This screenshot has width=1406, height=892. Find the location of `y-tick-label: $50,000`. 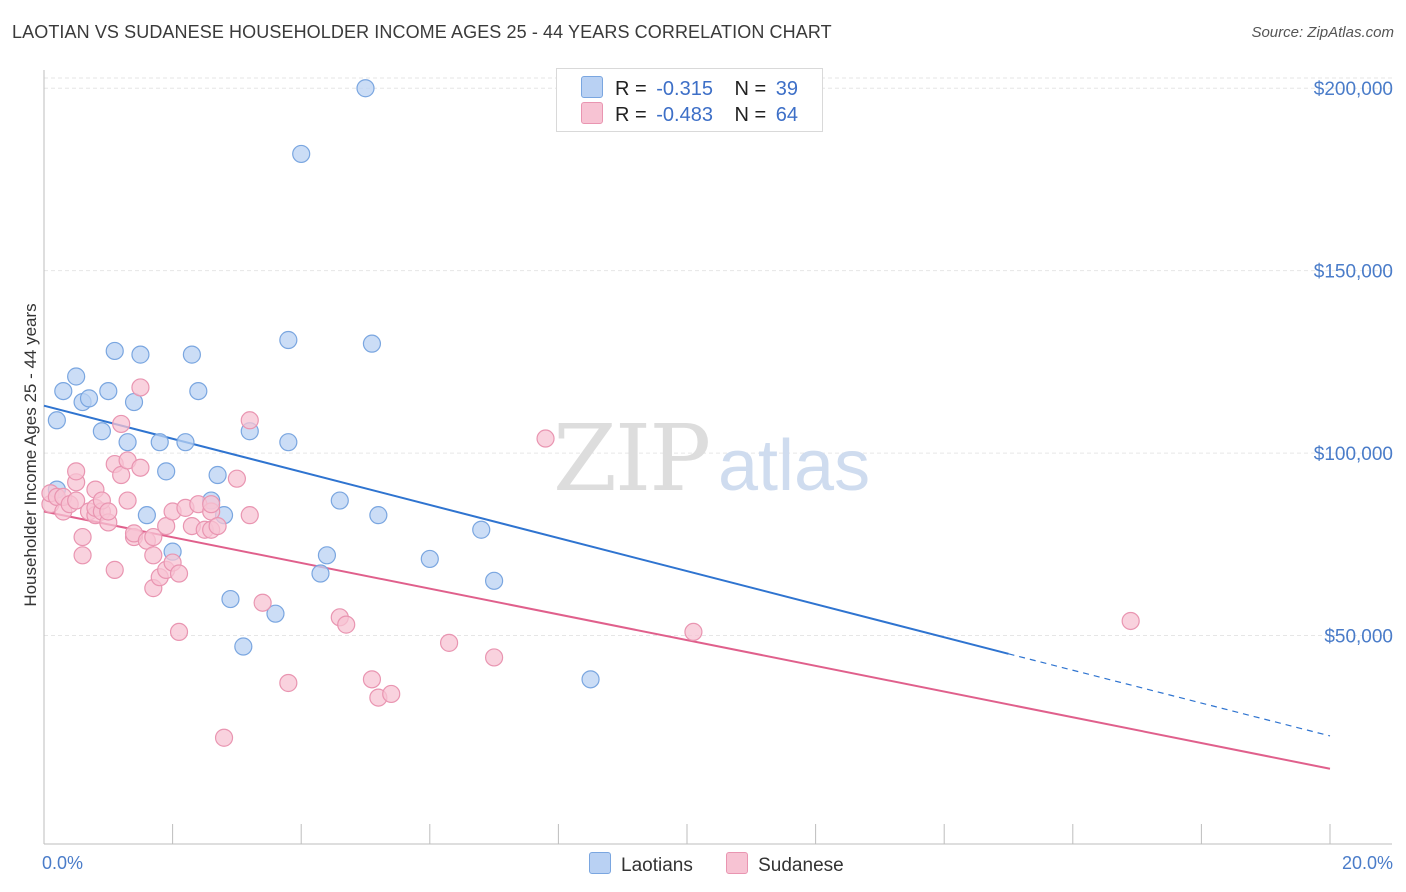

y-tick-label: $50,000 is located at coordinates (1358, 637).